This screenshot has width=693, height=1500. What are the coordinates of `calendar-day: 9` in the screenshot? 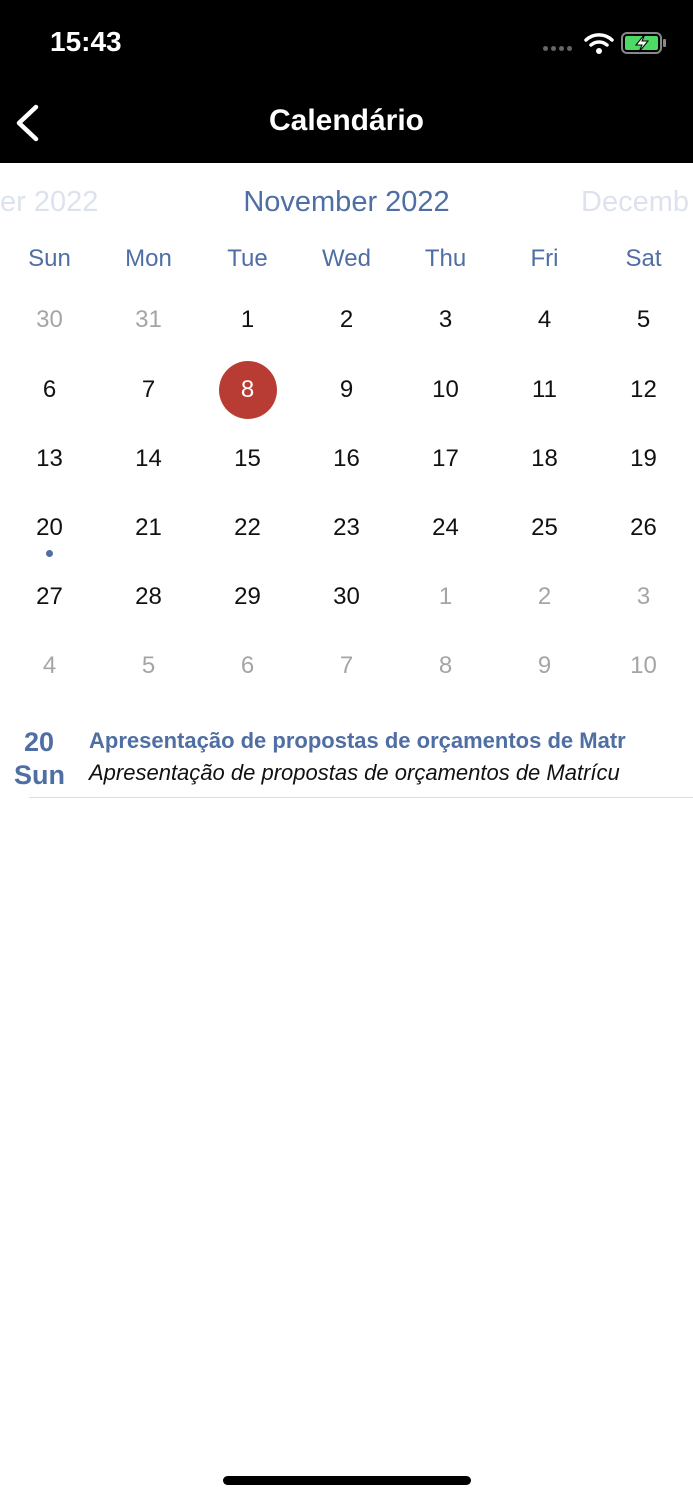 It's located at (346, 389).